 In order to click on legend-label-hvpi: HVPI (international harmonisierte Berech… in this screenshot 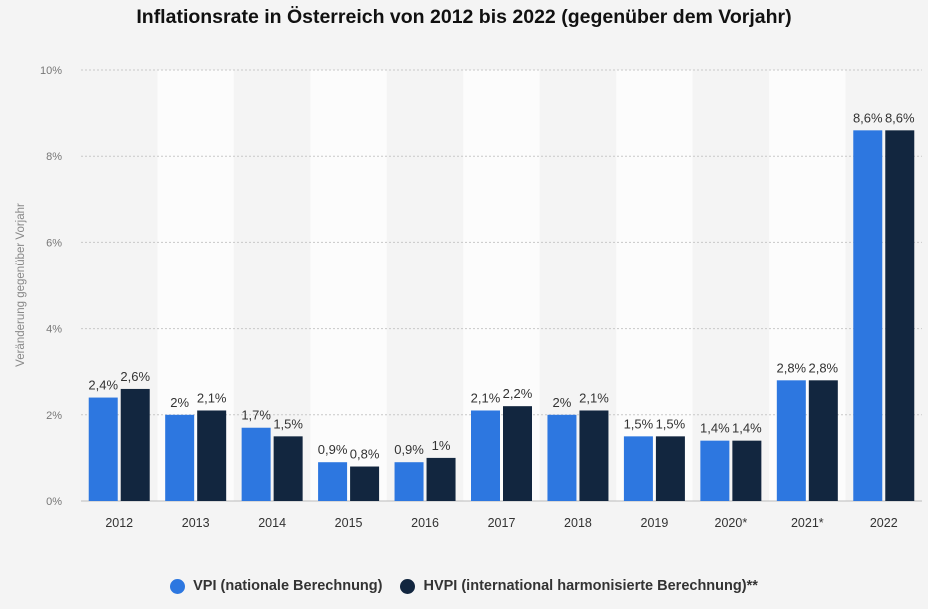, I will do `click(590, 586)`.